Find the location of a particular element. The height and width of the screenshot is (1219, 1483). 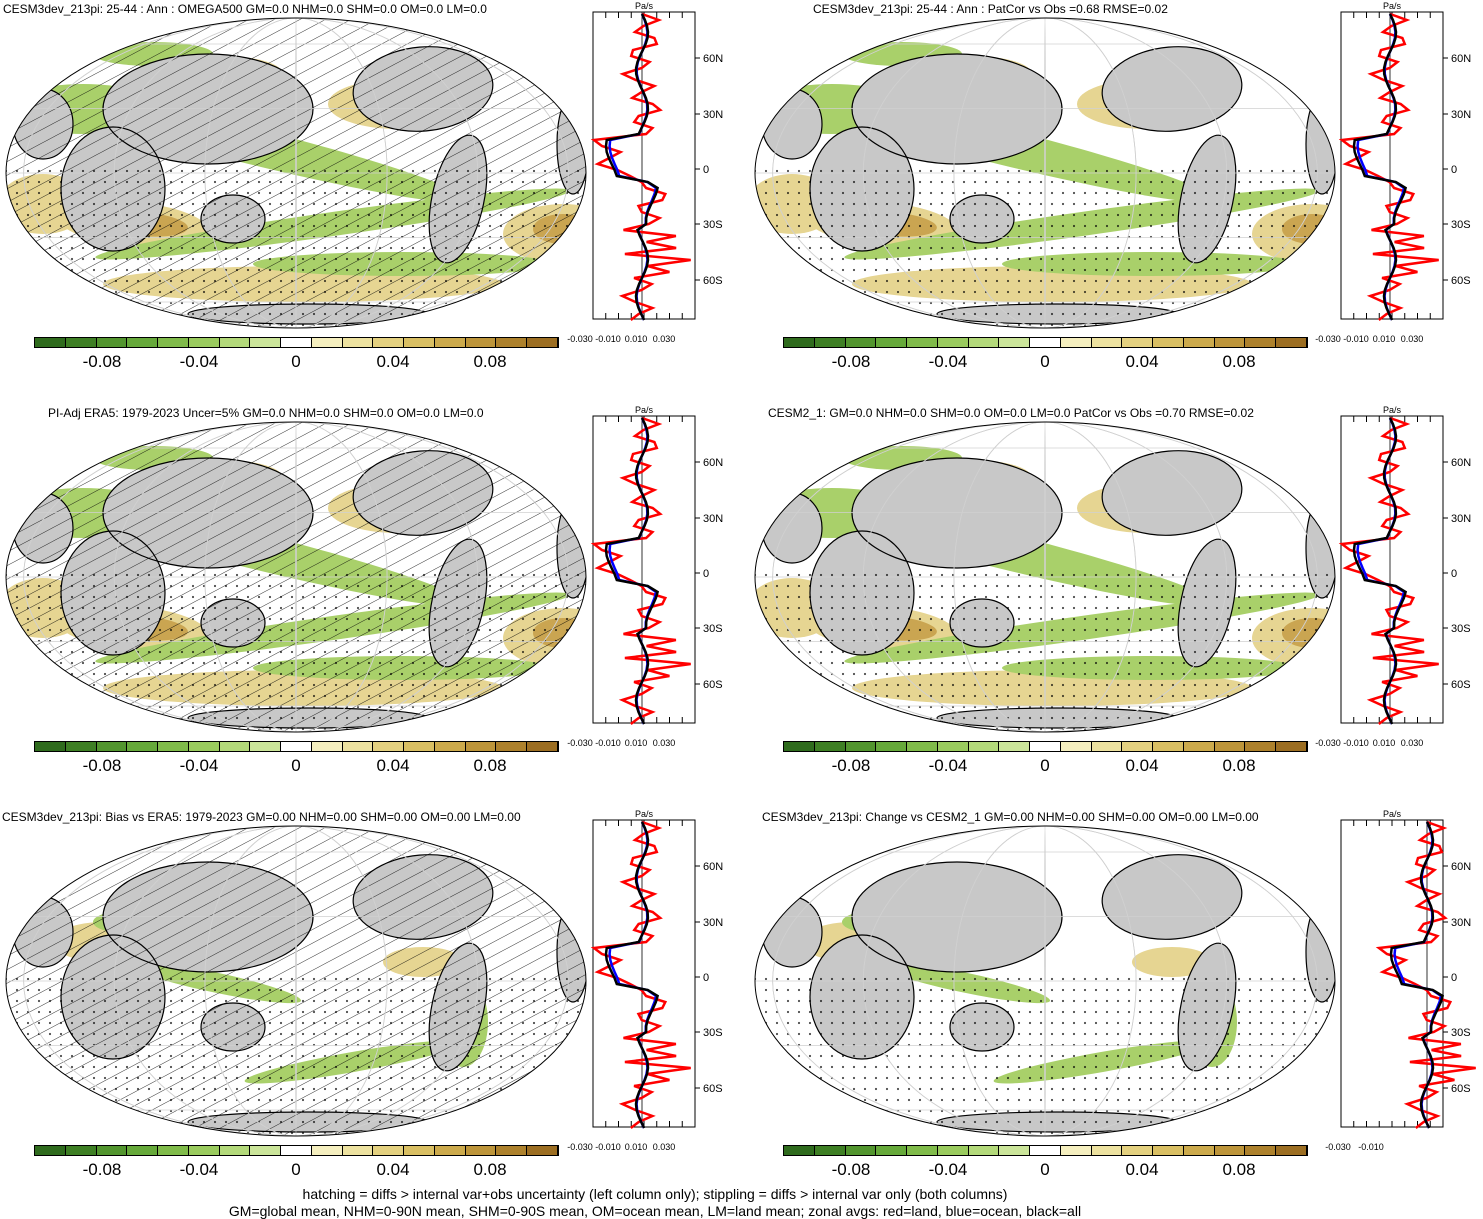

map-border is located at coordinates (296, 577).